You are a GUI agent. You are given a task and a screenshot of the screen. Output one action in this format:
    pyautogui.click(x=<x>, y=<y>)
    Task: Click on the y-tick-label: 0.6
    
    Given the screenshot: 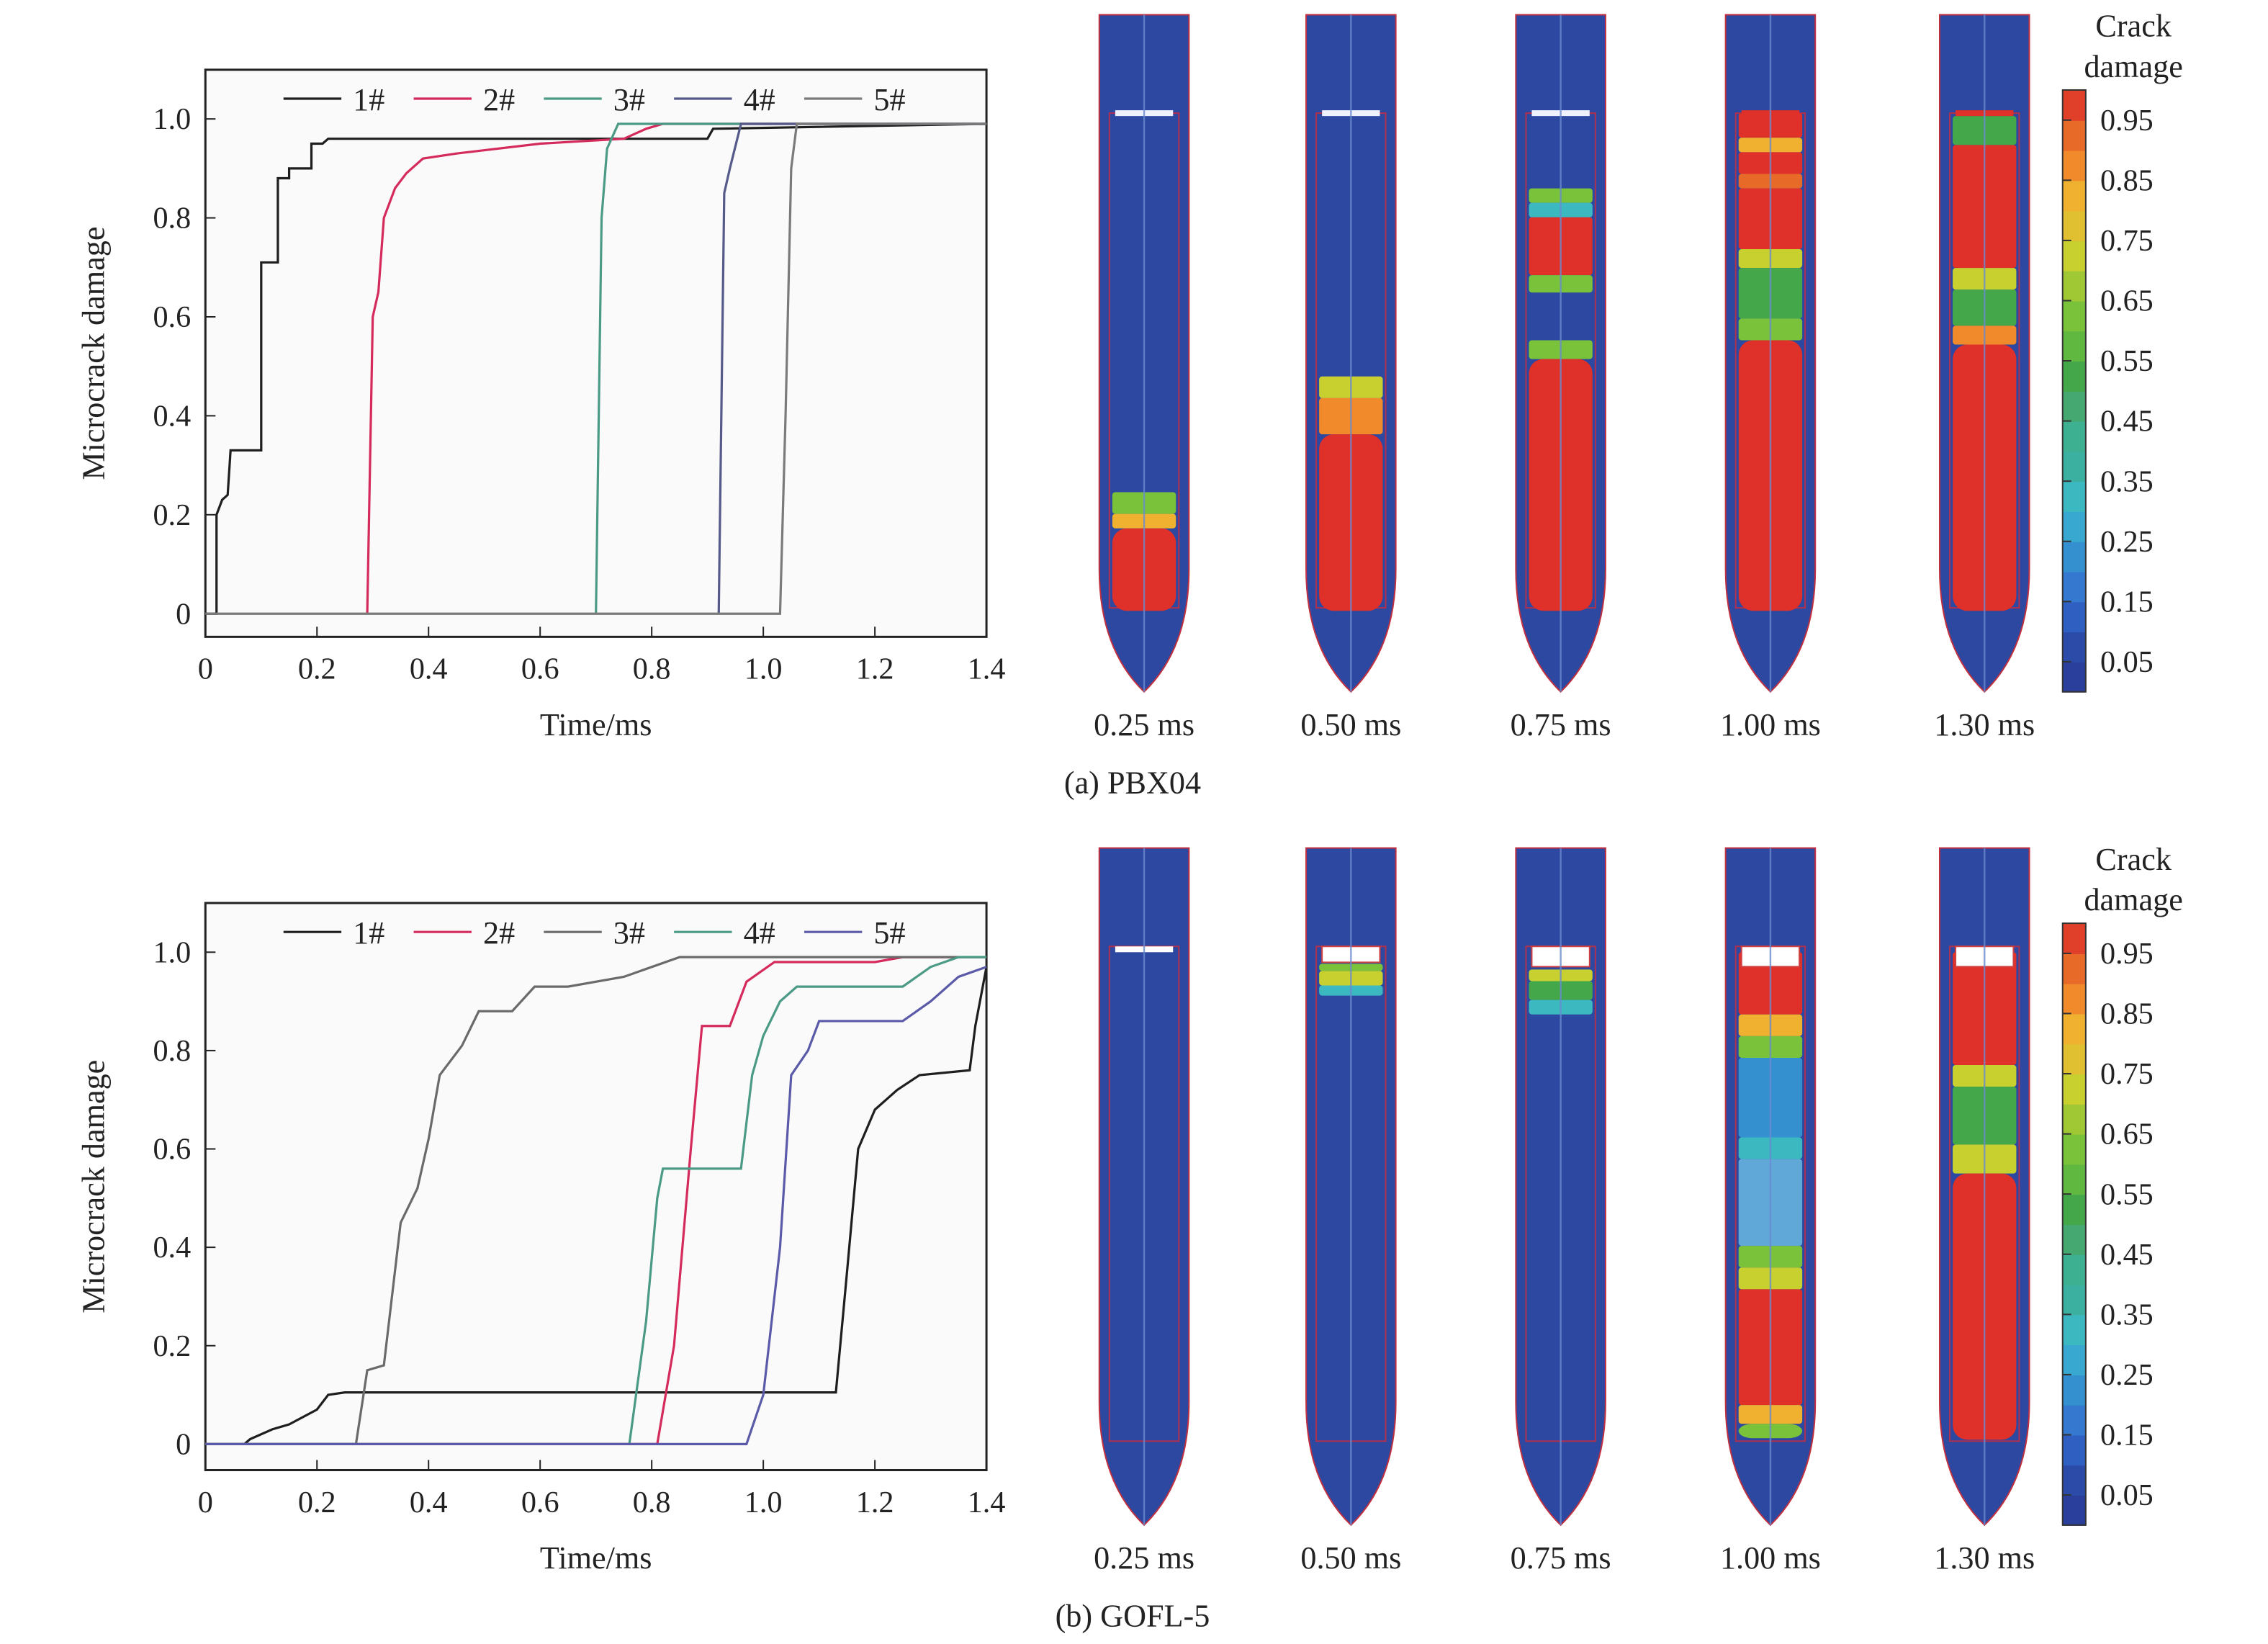 What is the action you would take?
    pyautogui.click(x=172, y=317)
    